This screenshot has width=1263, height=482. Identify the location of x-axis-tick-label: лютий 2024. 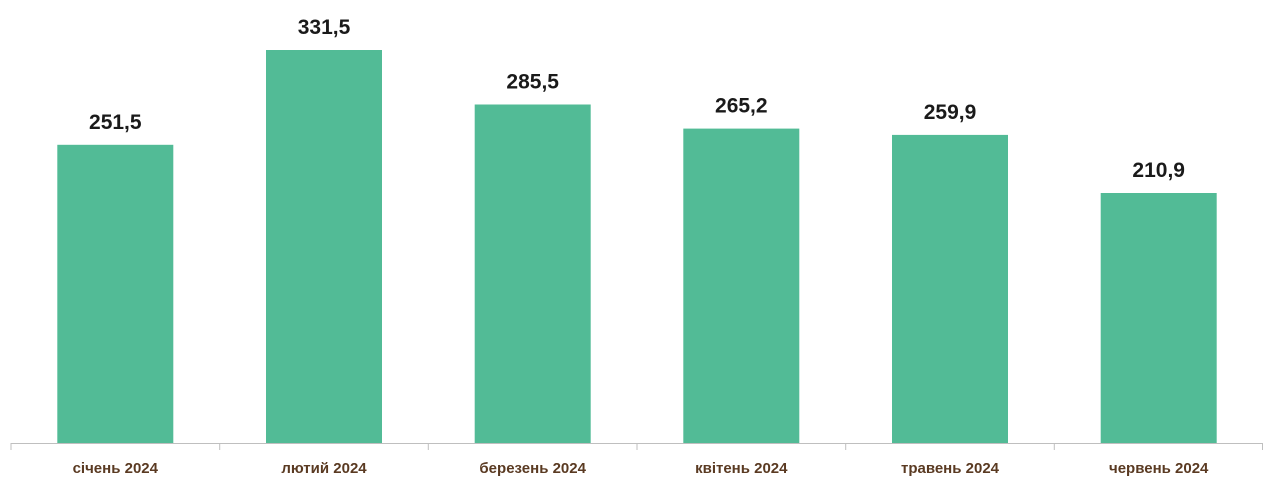
(324, 468).